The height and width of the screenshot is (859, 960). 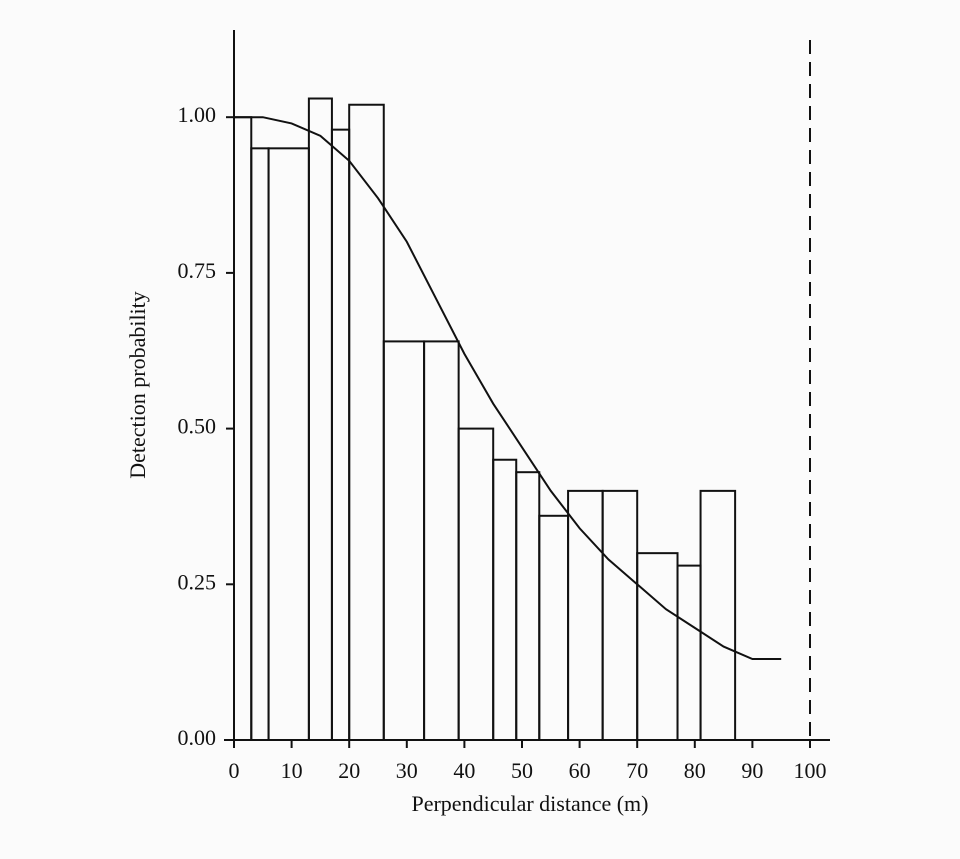 What do you see at coordinates (464, 770) in the screenshot?
I see `x-tick-label: 40` at bounding box center [464, 770].